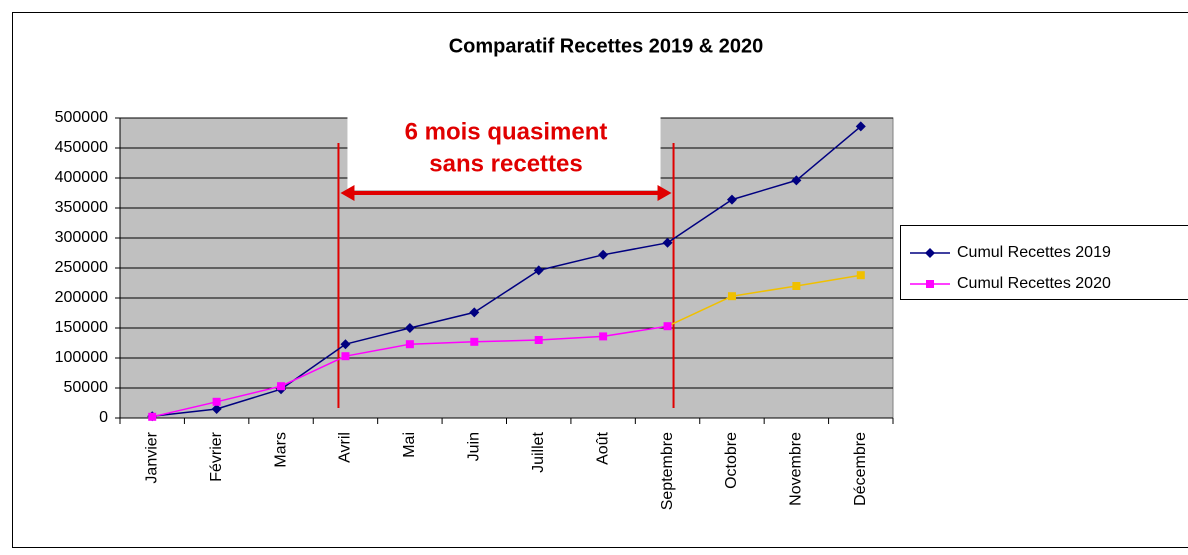  Describe the element at coordinates (506, 131) in the screenshot. I see `annotation-text: 6 mois quasiment` at that location.